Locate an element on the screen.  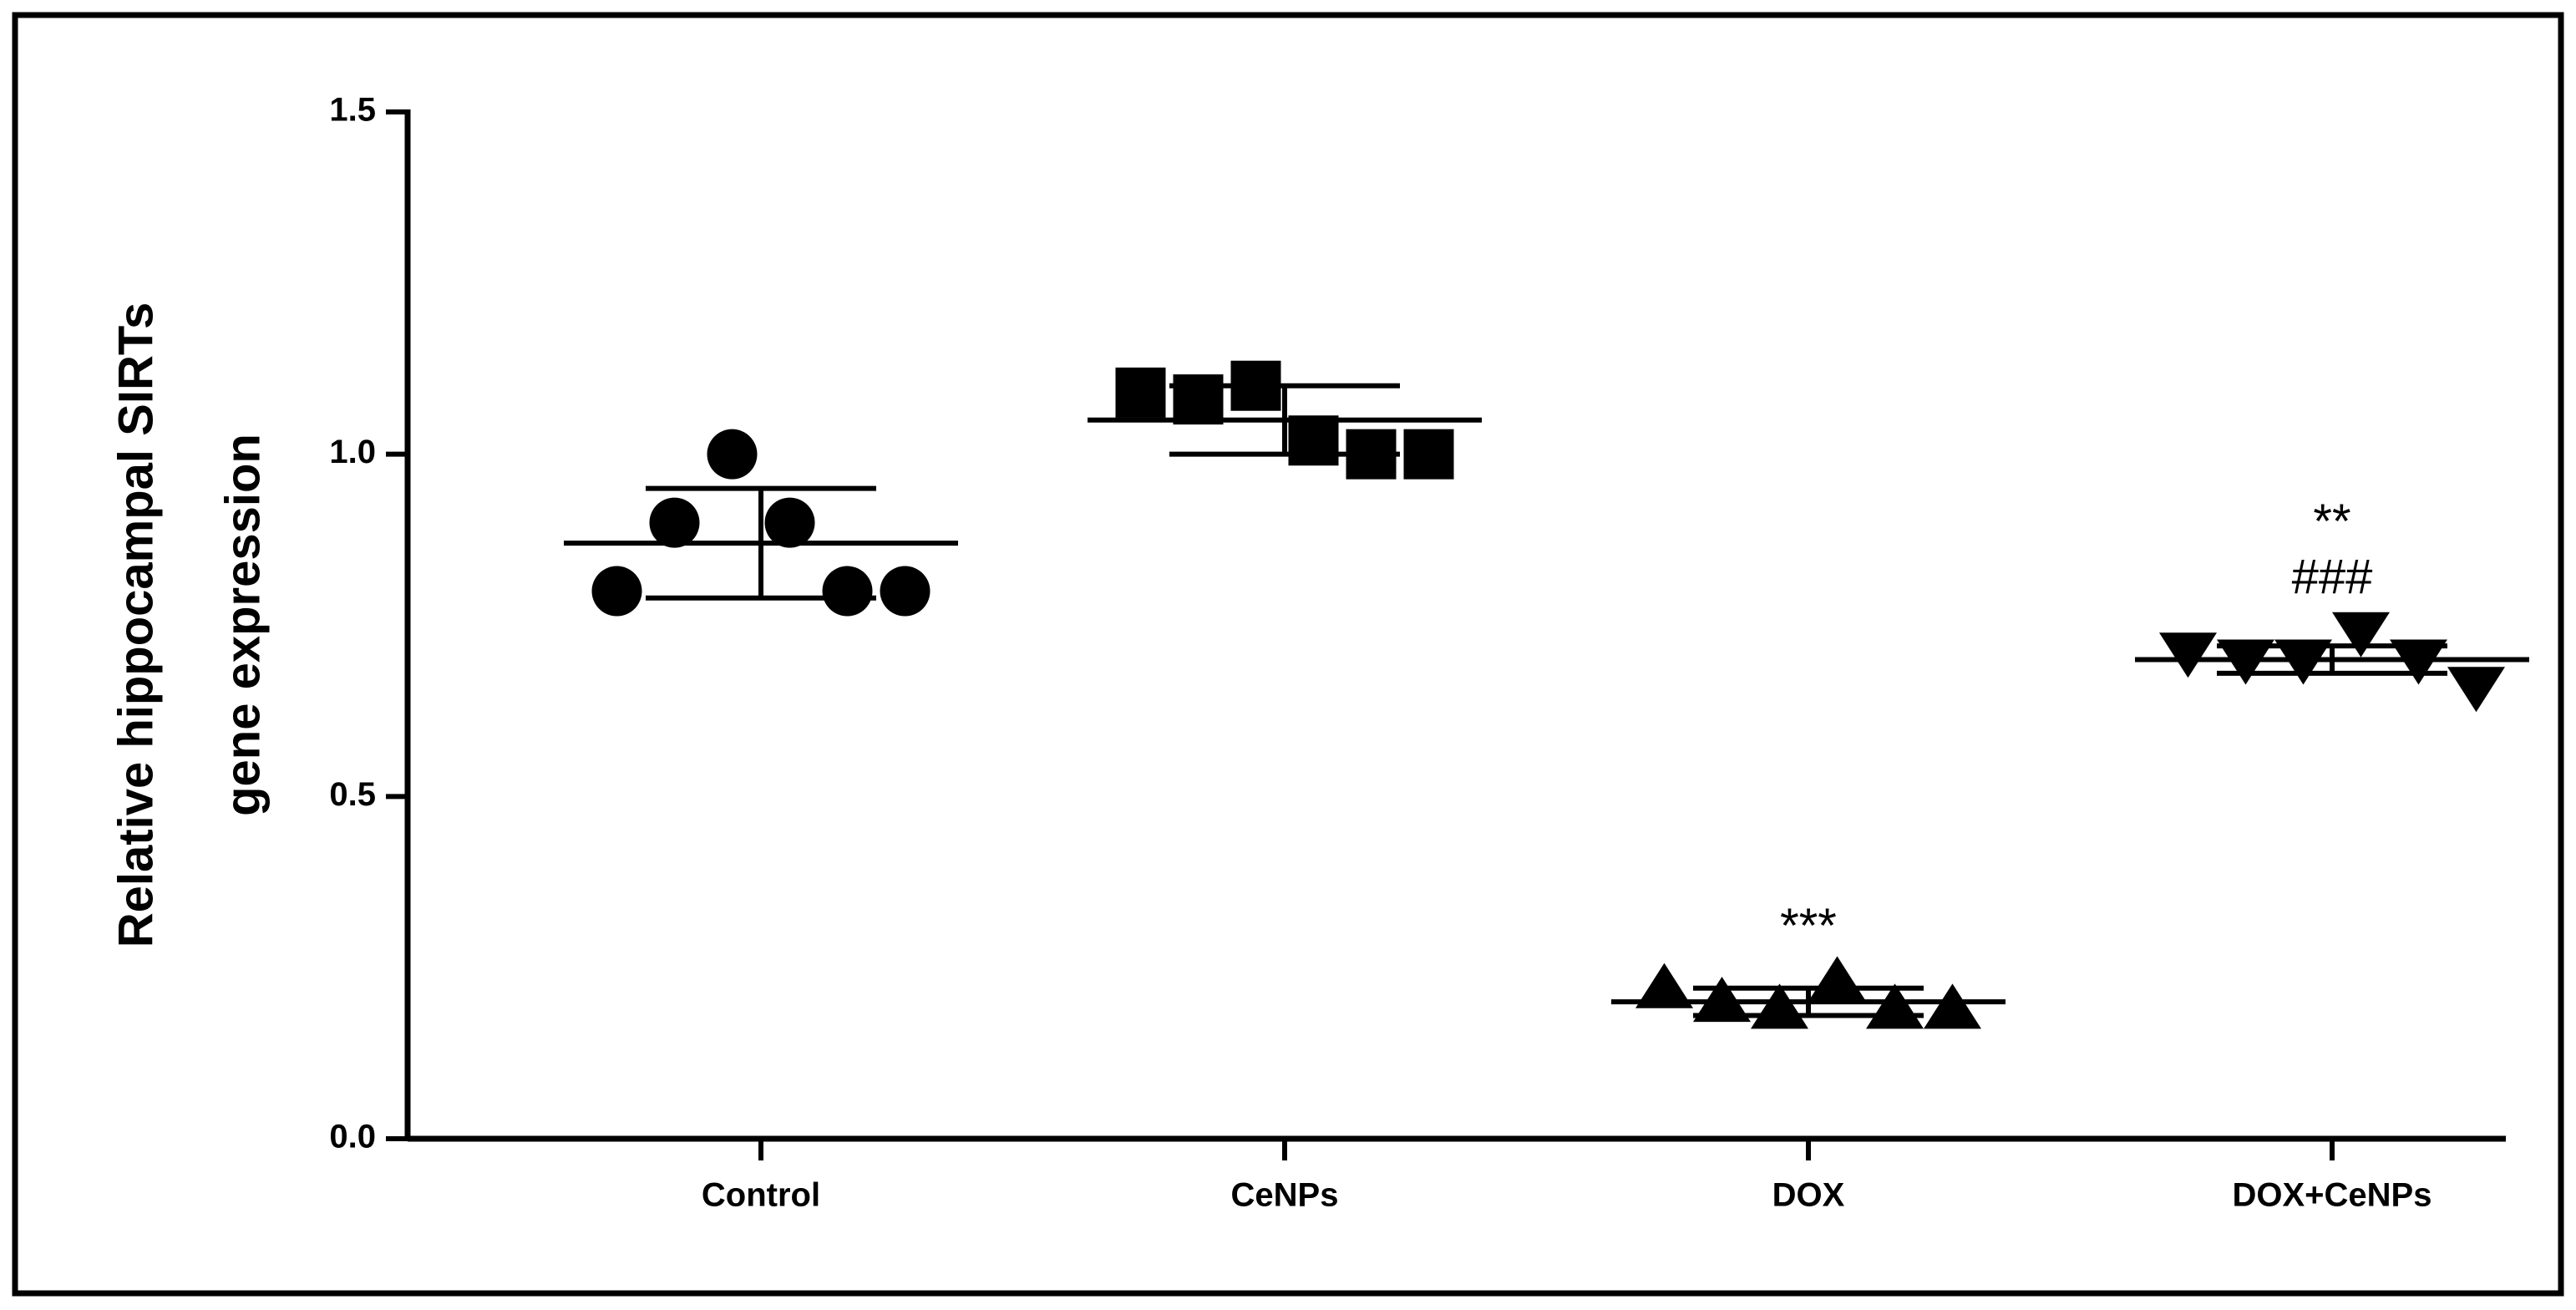
significance-label: *** is located at coordinates (1808, 926).